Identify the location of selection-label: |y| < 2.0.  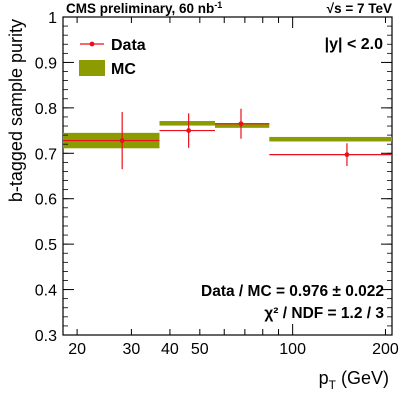
(354, 44).